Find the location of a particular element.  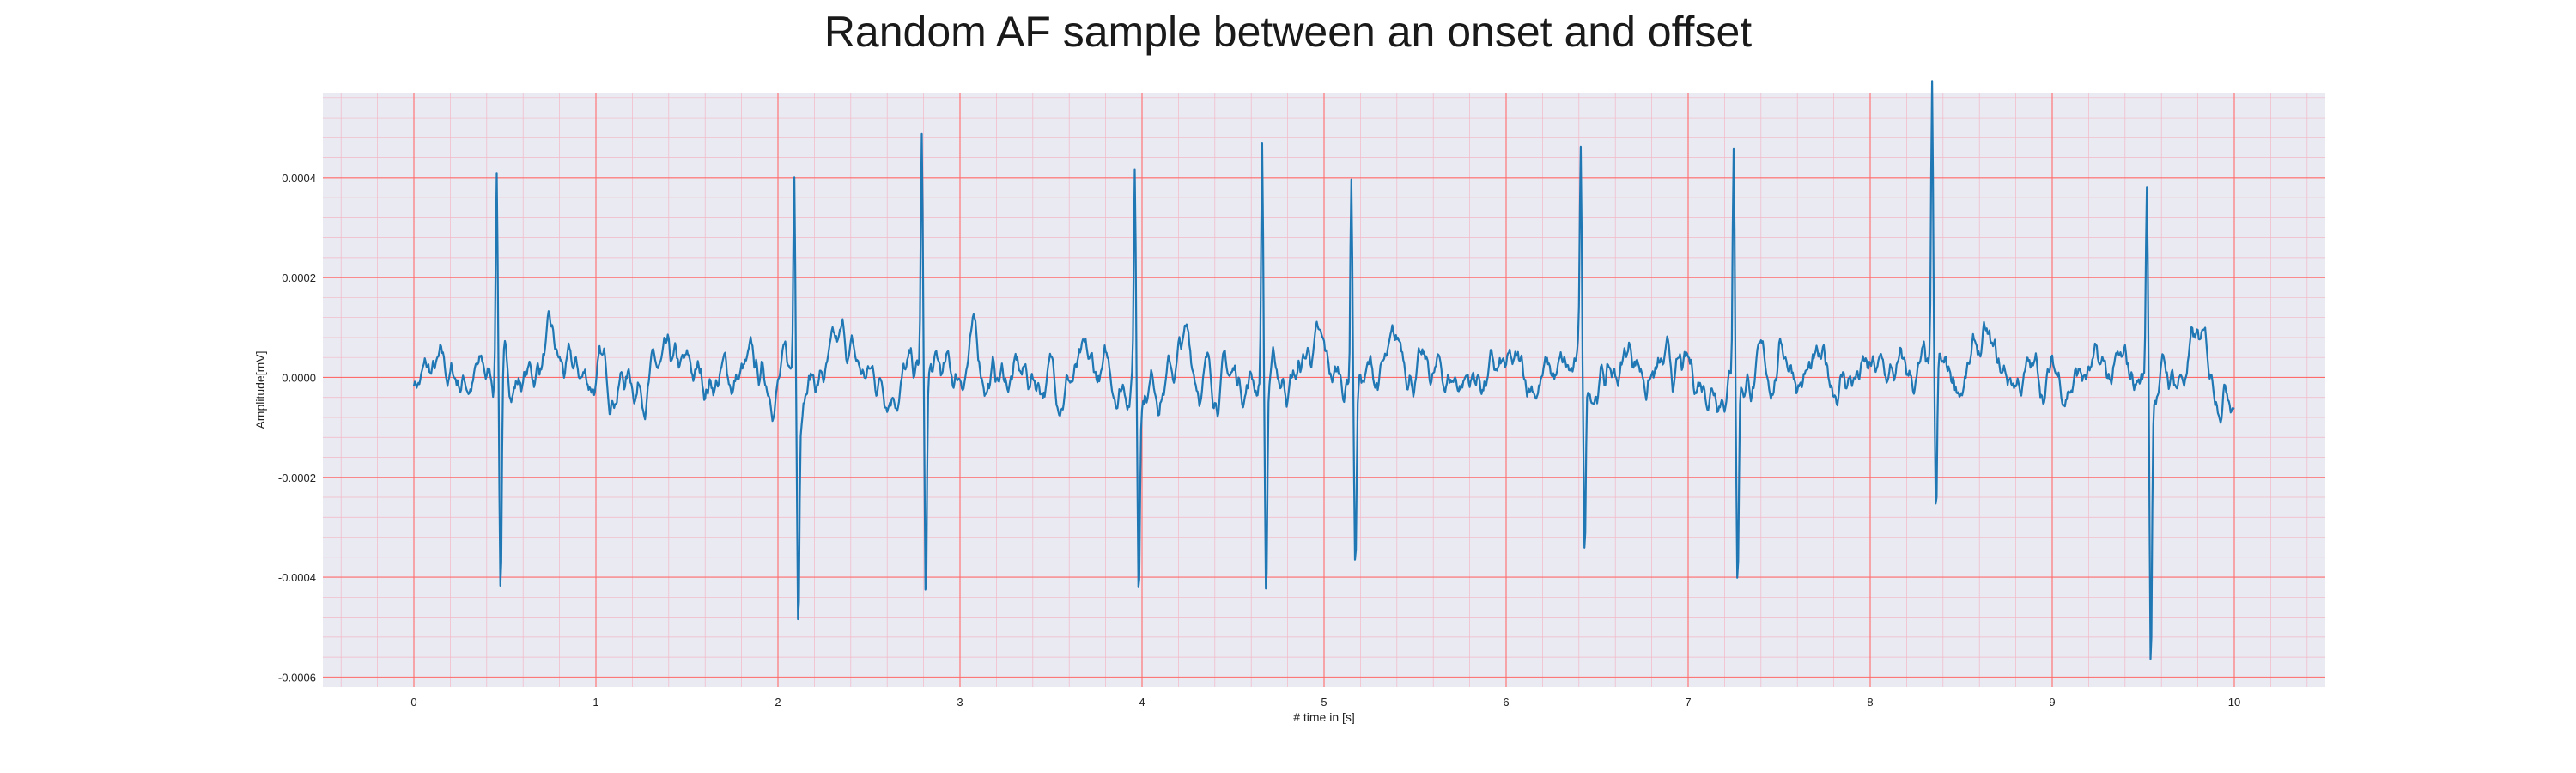

x-tick-label: 4 is located at coordinates (1142, 702).